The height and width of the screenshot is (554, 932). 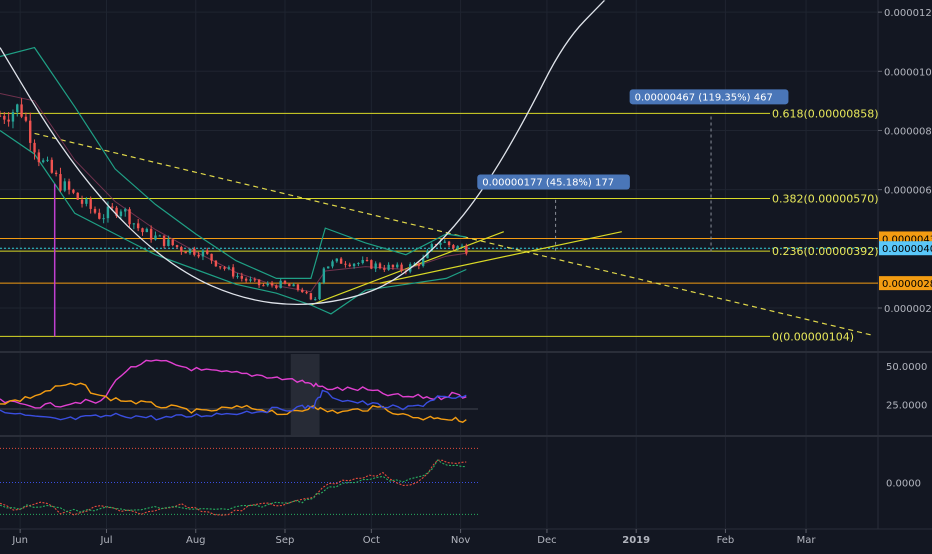 What do you see at coordinates (908, 309) in the screenshot?
I see `y-axis-tick-label: 0.00000200` at bounding box center [908, 309].